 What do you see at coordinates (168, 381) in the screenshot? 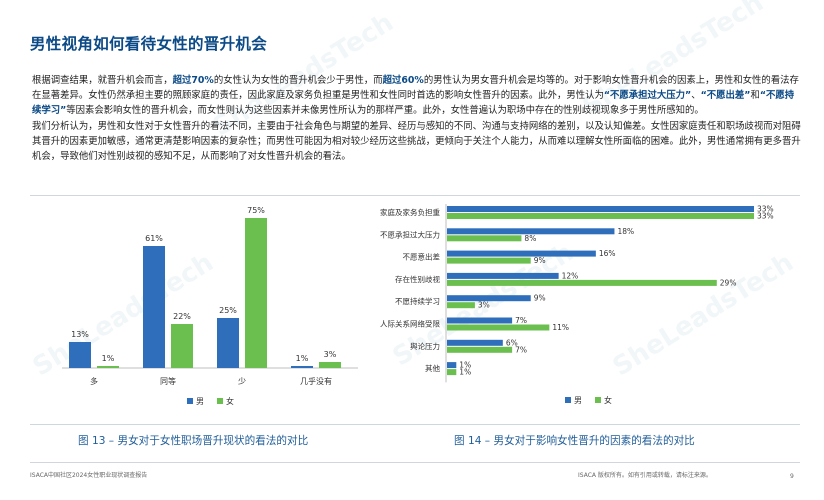
I see `x-tick-label: 同等` at bounding box center [168, 381].